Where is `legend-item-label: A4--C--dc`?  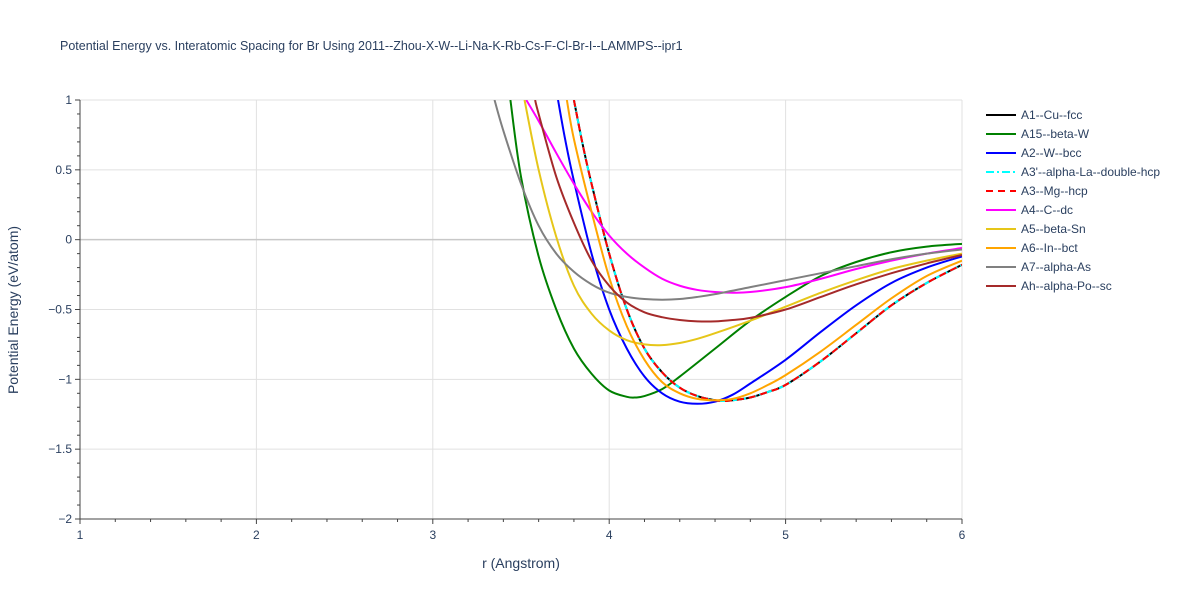 legend-item-label: A4--C--dc is located at coordinates (1047, 210).